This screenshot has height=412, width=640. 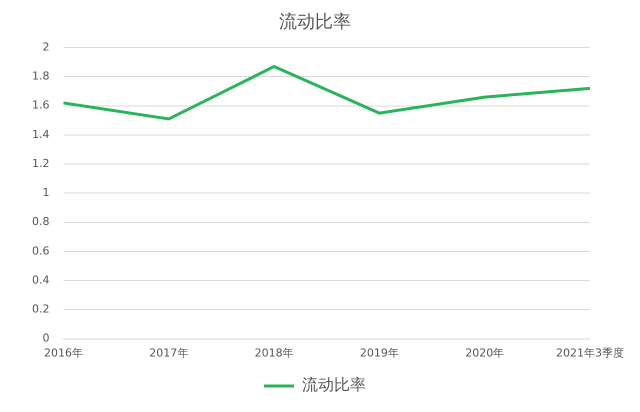 What do you see at coordinates (41, 134) in the screenshot?
I see `y-tick-label: 1.4` at bounding box center [41, 134].